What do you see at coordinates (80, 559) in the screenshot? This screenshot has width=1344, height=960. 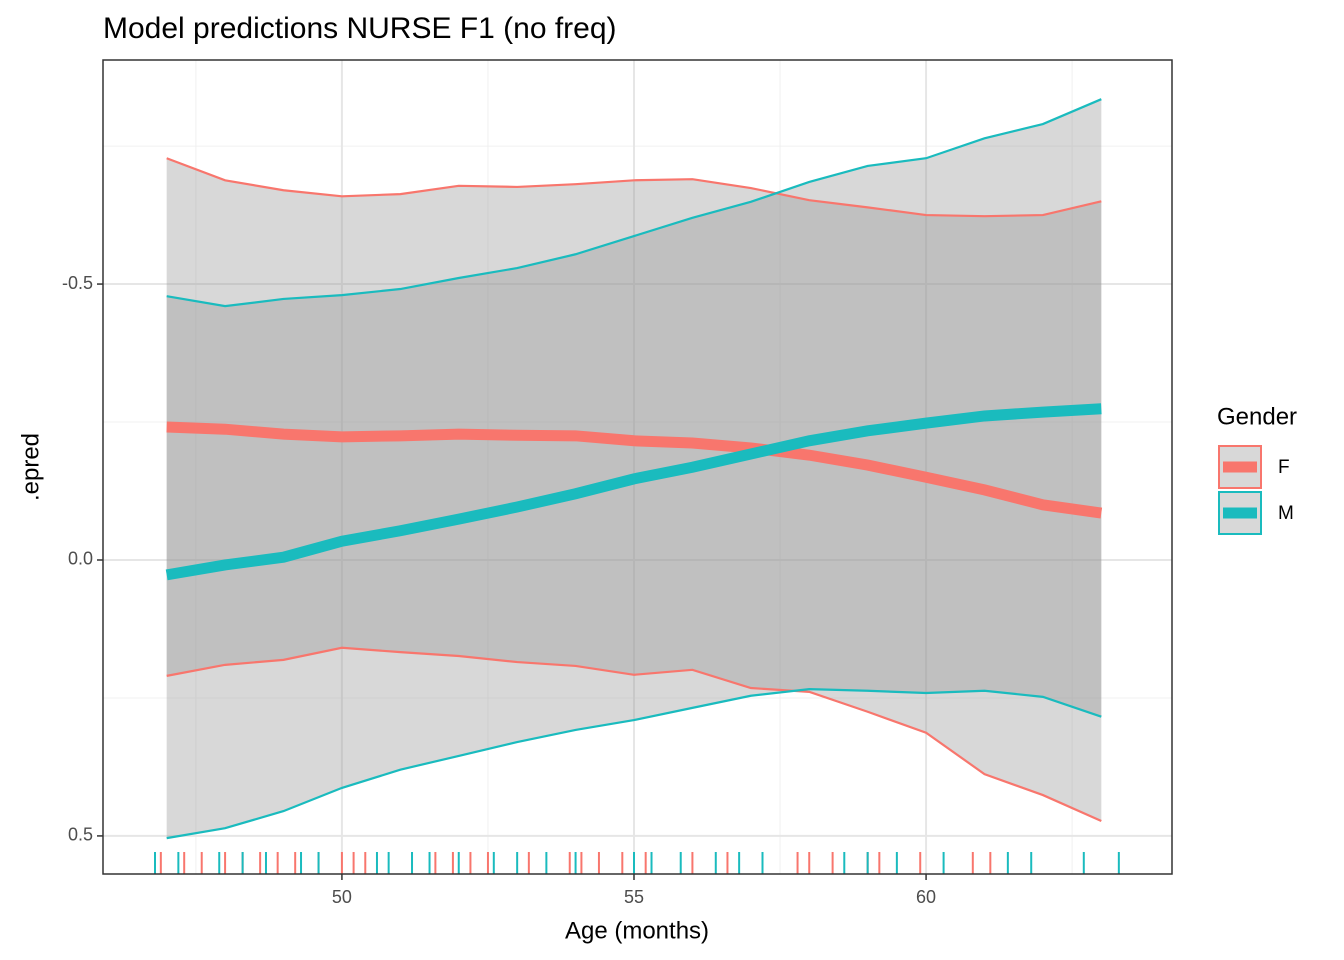 I see `y-tick-label: 0.0` at bounding box center [80, 559].